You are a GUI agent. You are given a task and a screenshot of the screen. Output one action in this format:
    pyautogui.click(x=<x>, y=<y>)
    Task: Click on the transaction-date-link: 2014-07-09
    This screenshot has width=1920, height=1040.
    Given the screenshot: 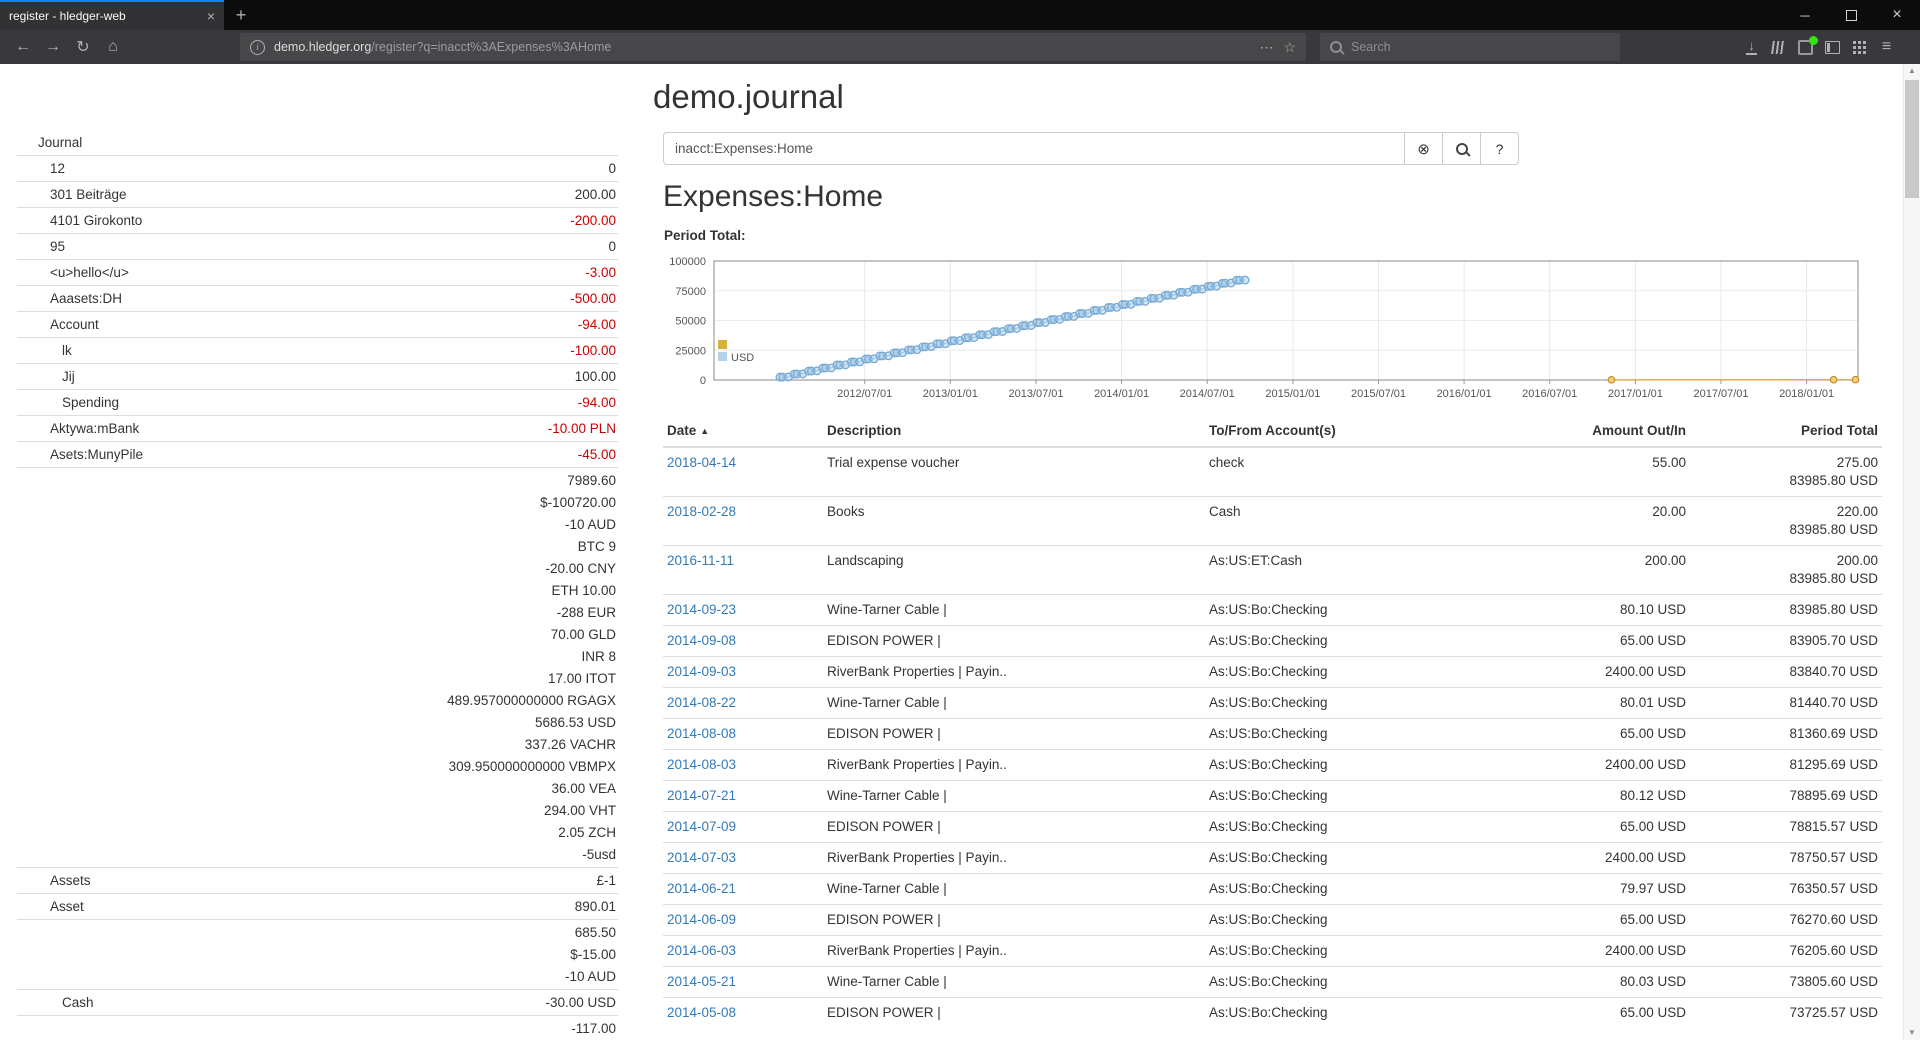 What is the action you would take?
    pyautogui.click(x=702, y=826)
    